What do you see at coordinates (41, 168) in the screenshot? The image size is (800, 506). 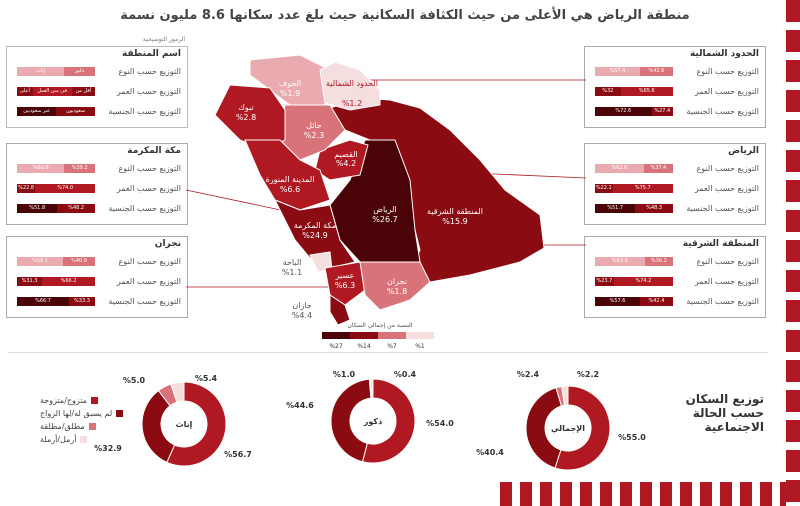 I see `region-makkah-bar-1-seg-a: %60.8` at bounding box center [41, 168].